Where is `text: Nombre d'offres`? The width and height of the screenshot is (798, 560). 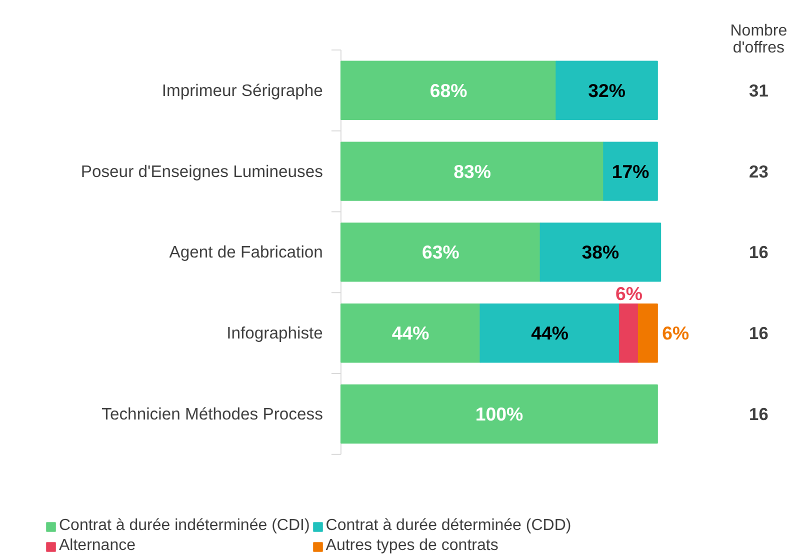 text: Nombre d'offres is located at coordinates (759, 39).